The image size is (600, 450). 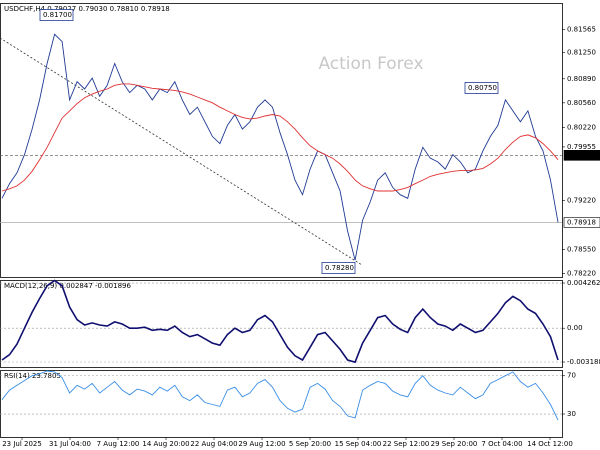 I want to click on x-tick-label: 29 Sep 20:00, so click(x=454, y=444).